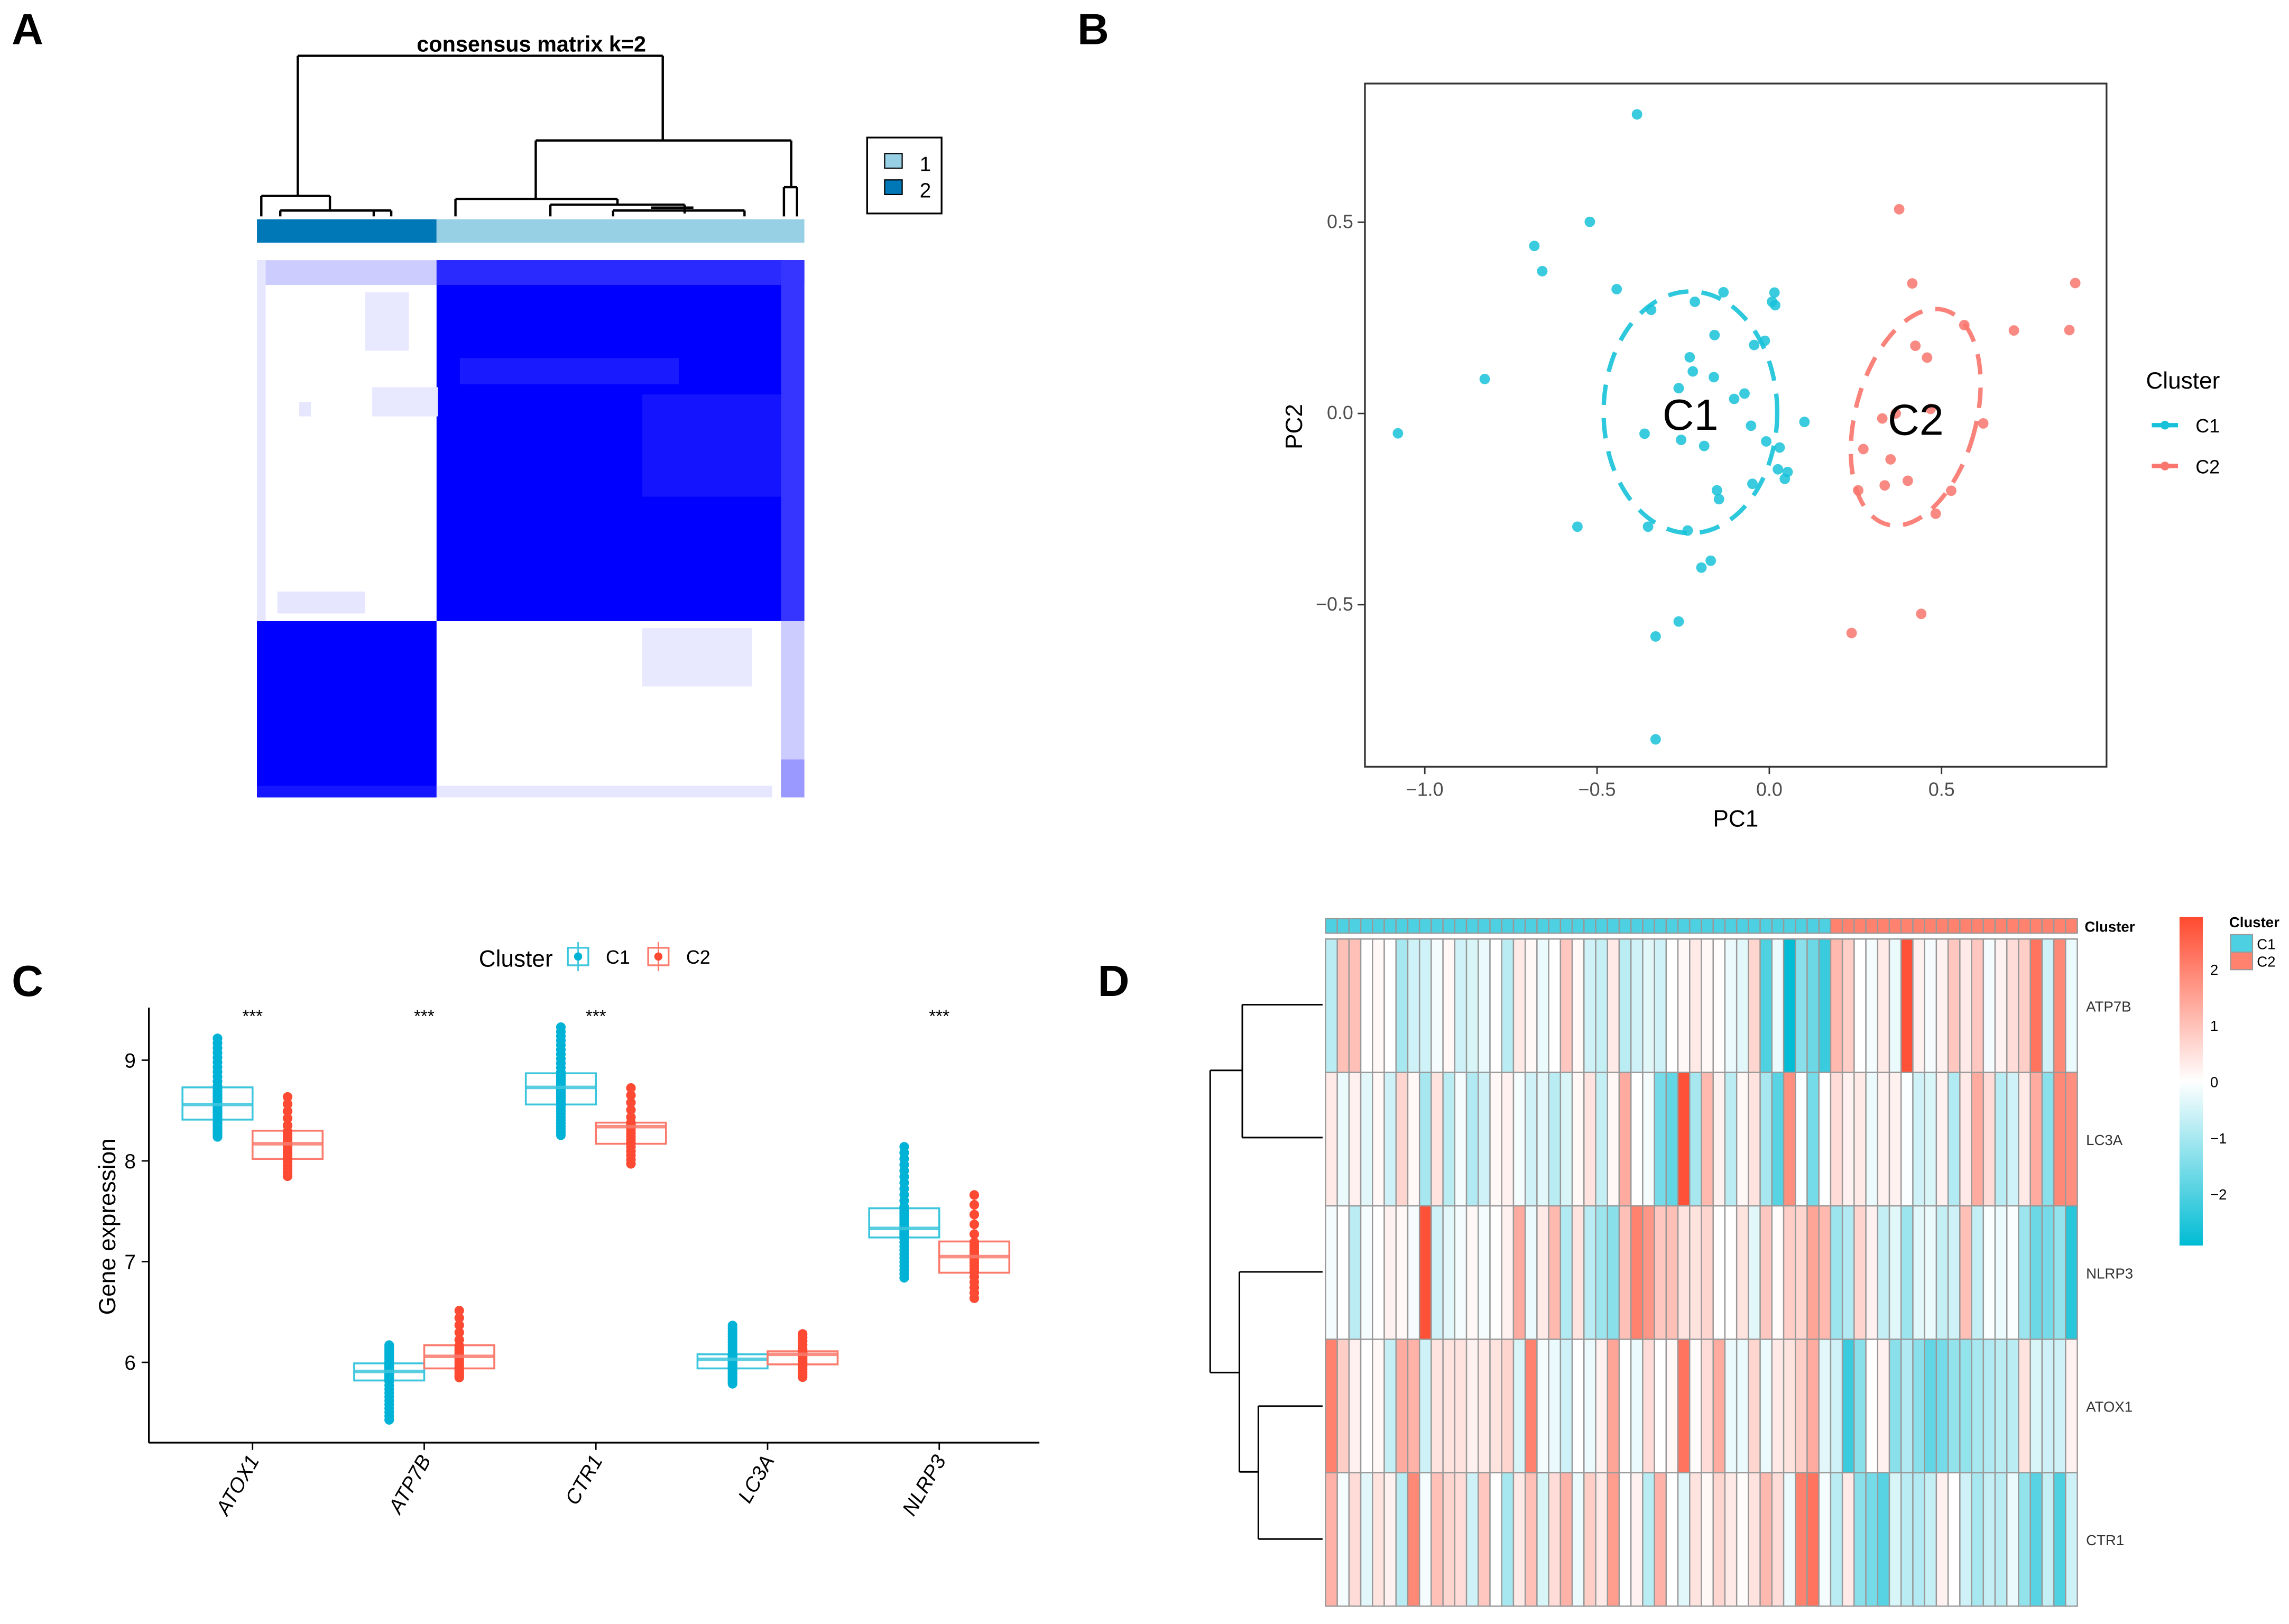 The width and height of the screenshot is (2289, 1624). What do you see at coordinates (218, 1088) in the screenshot?
I see `box-atox1-c1` at bounding box center [218, 1088].